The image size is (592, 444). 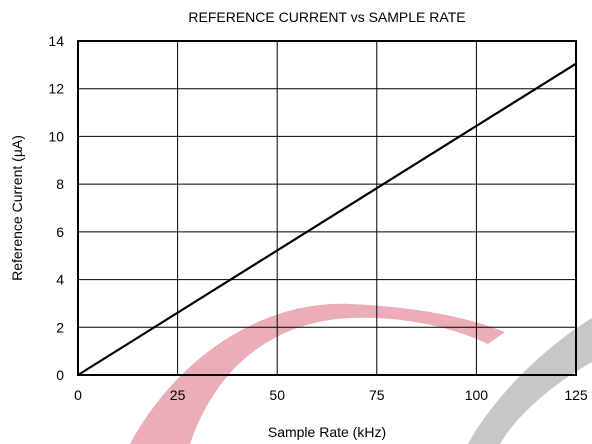 I want to click on y-tick-labels: 0 2 4 6 8 10 12 14, so click(x=56, y=208).